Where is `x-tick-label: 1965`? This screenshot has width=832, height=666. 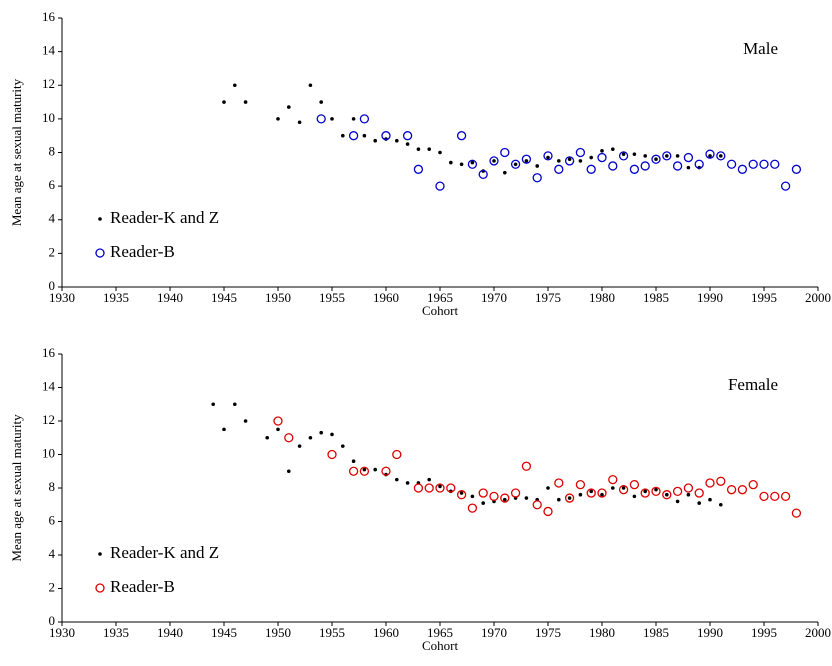
x-tick-label: 1965 is located at coordinates (440, 632).